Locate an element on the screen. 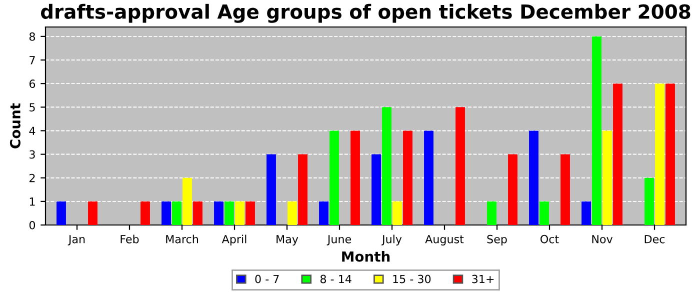  x-tick-label: Nov is located at coordinates (602, 239).